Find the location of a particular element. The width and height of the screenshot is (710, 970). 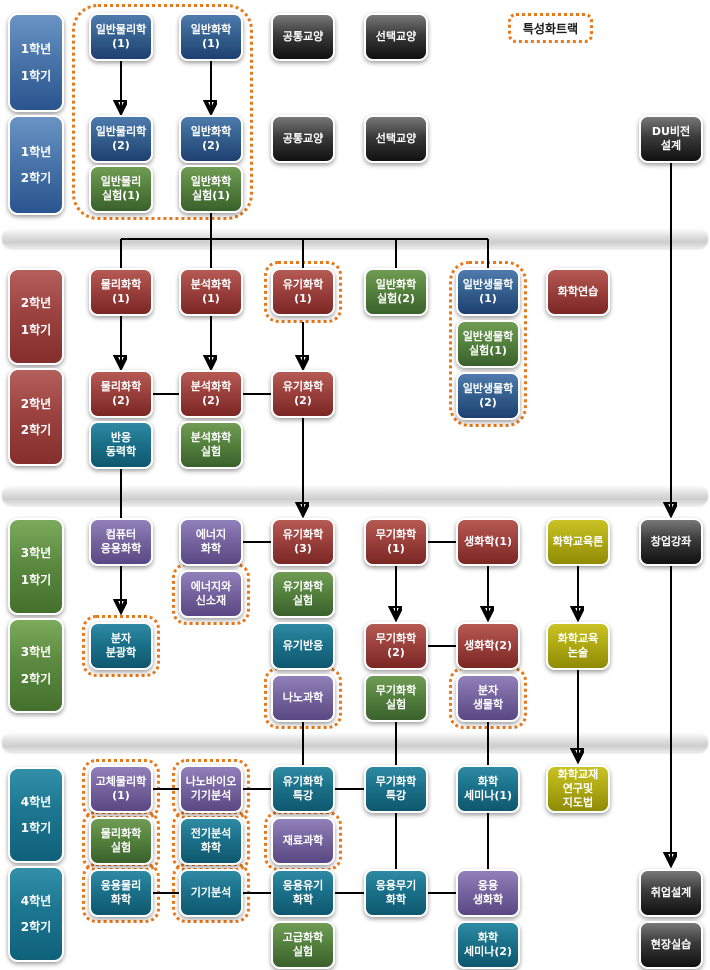

course-analytical-chemistry-2: 분석화학 (2) is located at coordinates (211, 394).